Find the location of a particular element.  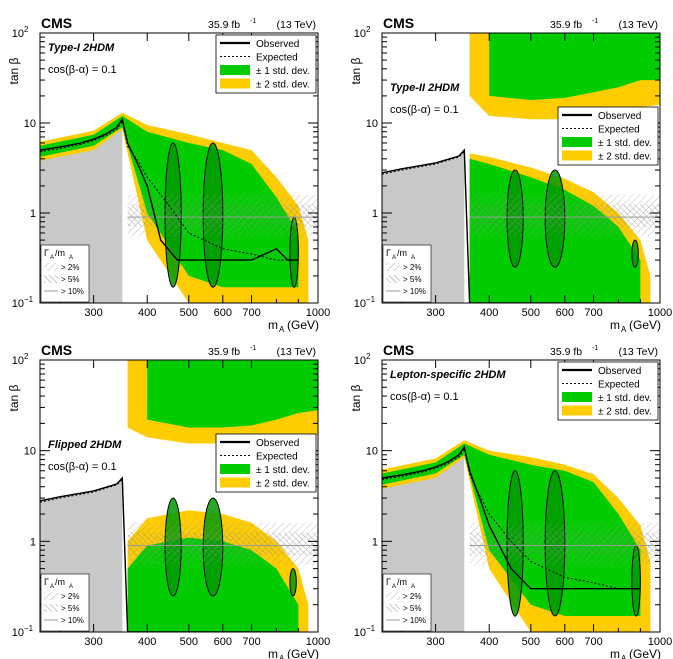

model-label: Type-II 2HDM is located at coordinates (425, 88).